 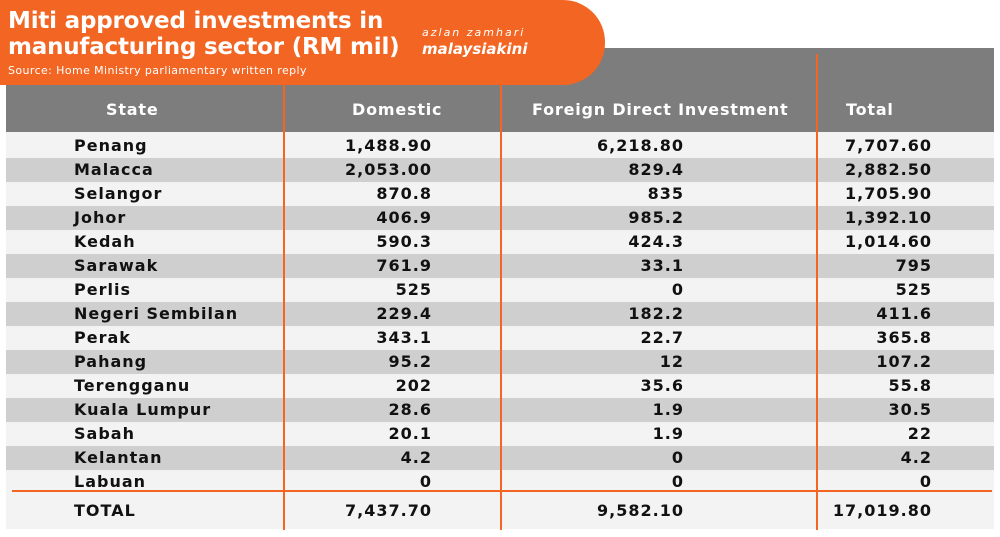 What do you see at coordinates (662, 265) in the screenshot?
I see `cell-fdi: 33.1` at bounding box center [662, 265].